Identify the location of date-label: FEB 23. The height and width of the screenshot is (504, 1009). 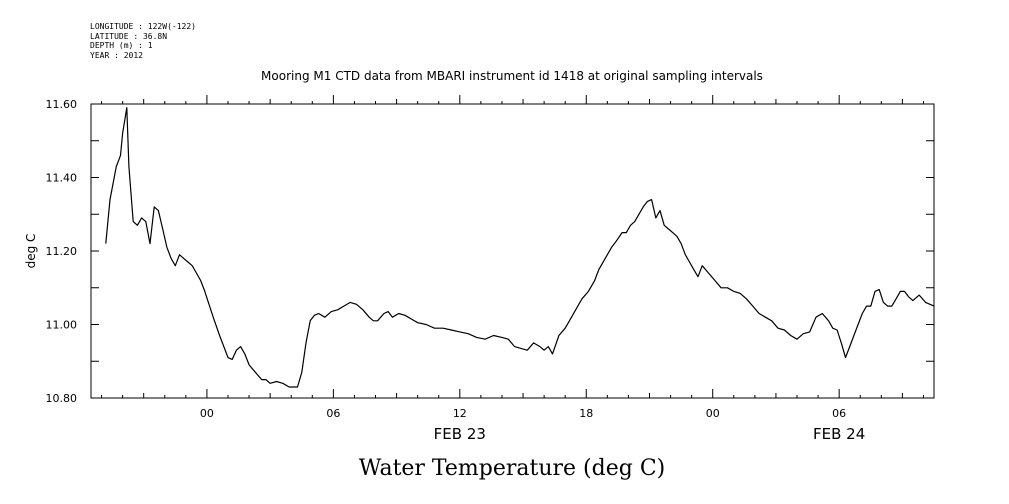
(460, 434).